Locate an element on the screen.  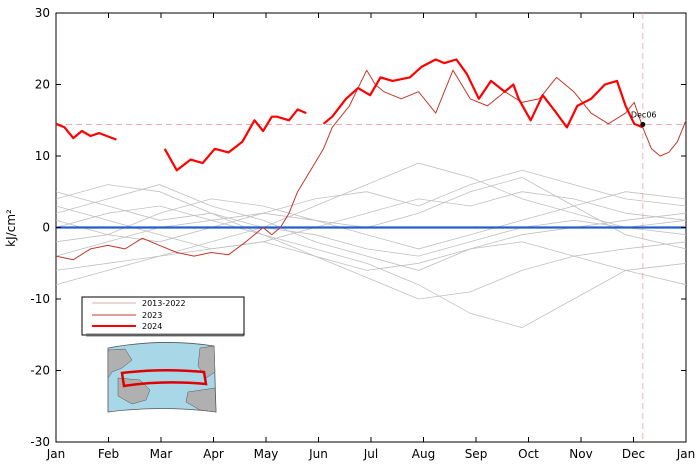
y-tick-label: -30 is located at coordinates (40, 442).